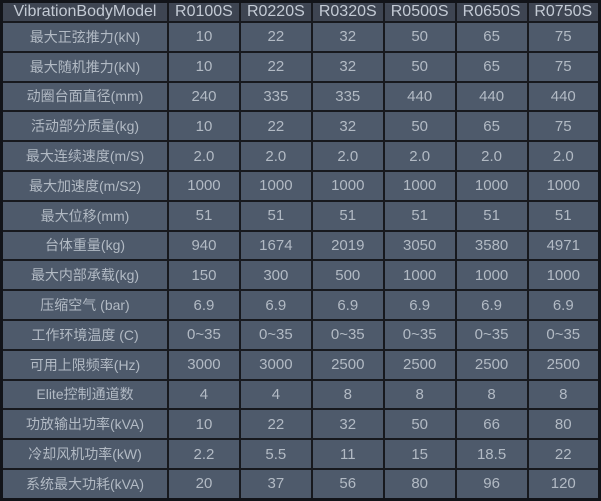  I want to click on row-label-cell: 台体重量(kg), so click(84, 245).